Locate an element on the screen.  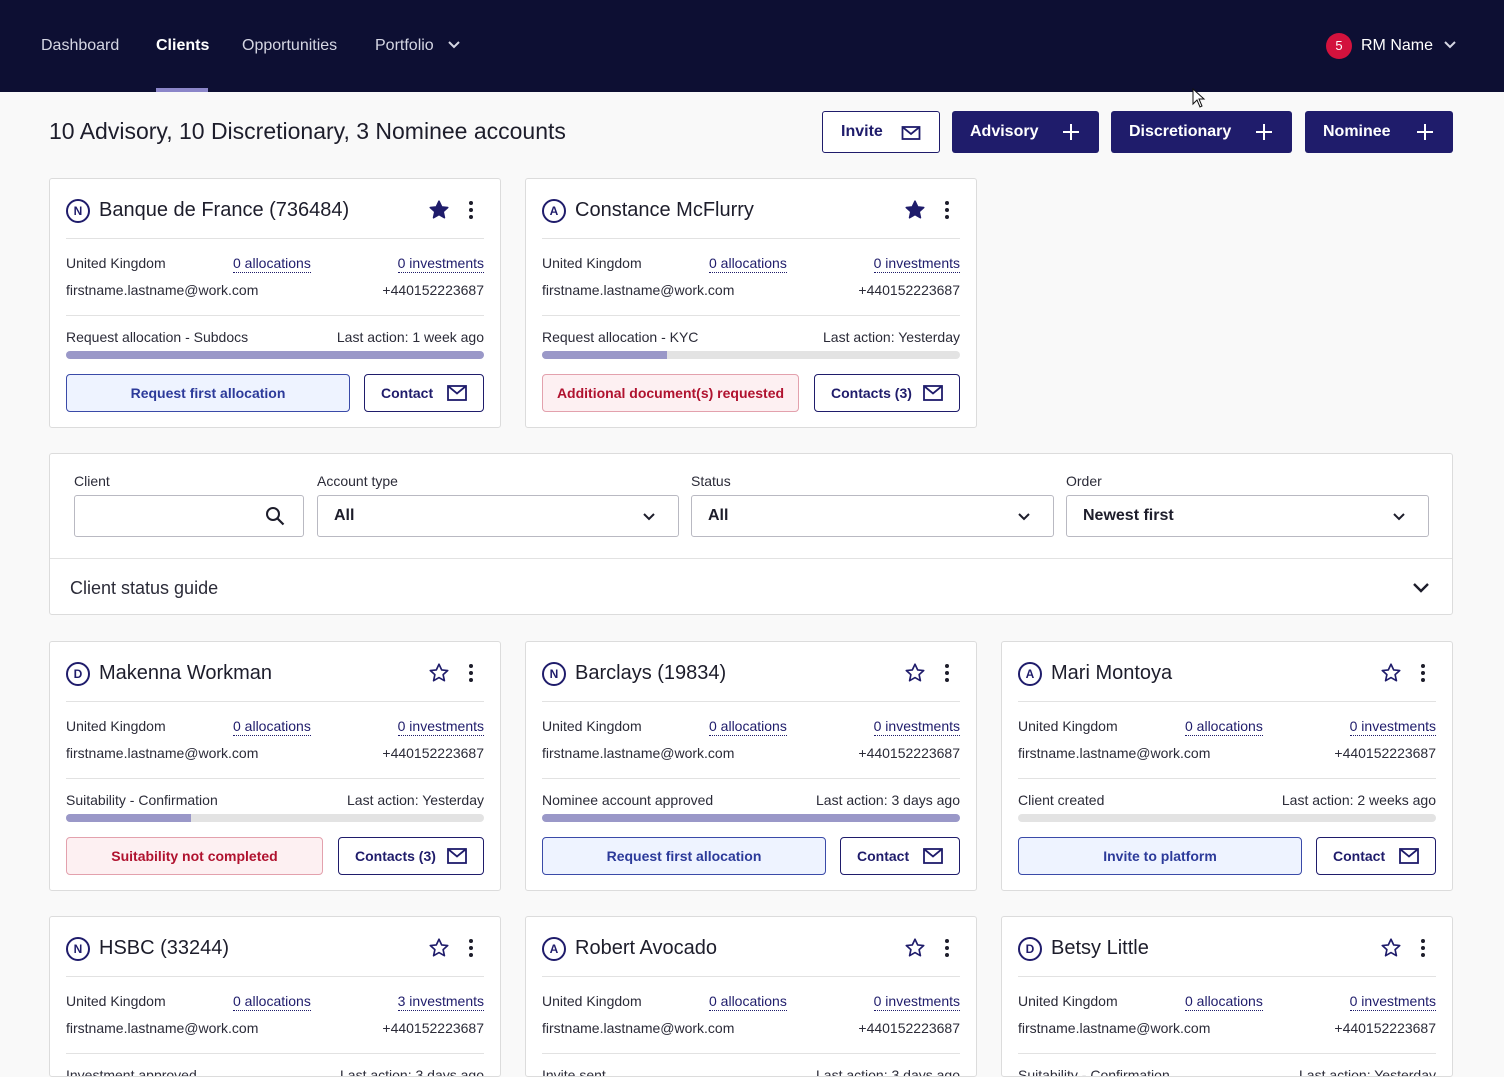
investments-link: 3 investments is located at coordinates (440, 1002).